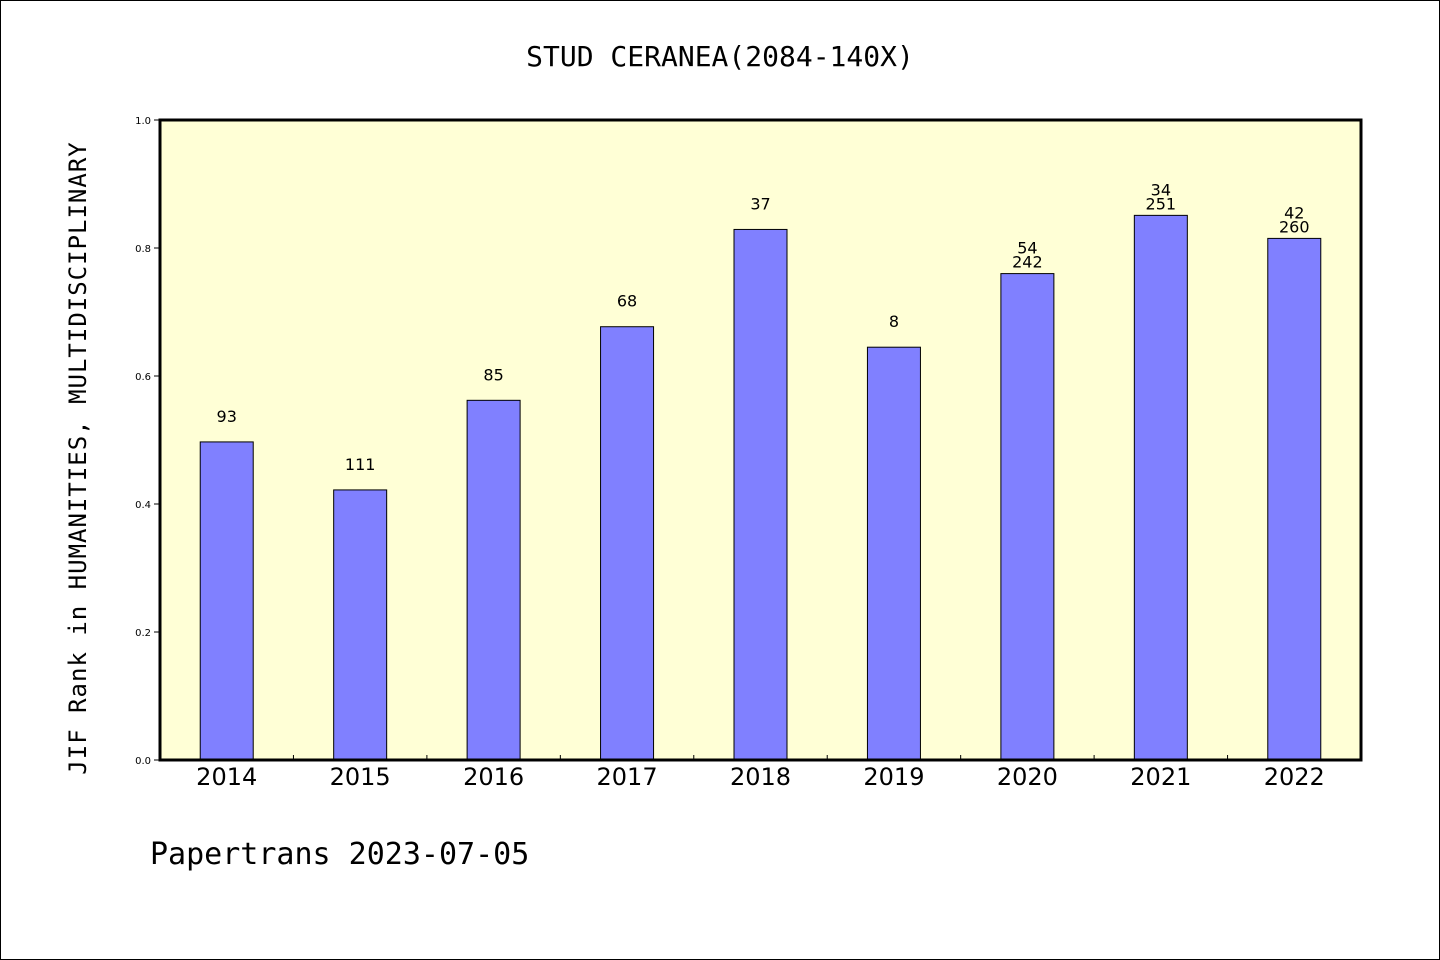  What do you see at coordinates (760, 203) in the screenshot?
I see `bar-label: 37` at bounding box center [760, 203].